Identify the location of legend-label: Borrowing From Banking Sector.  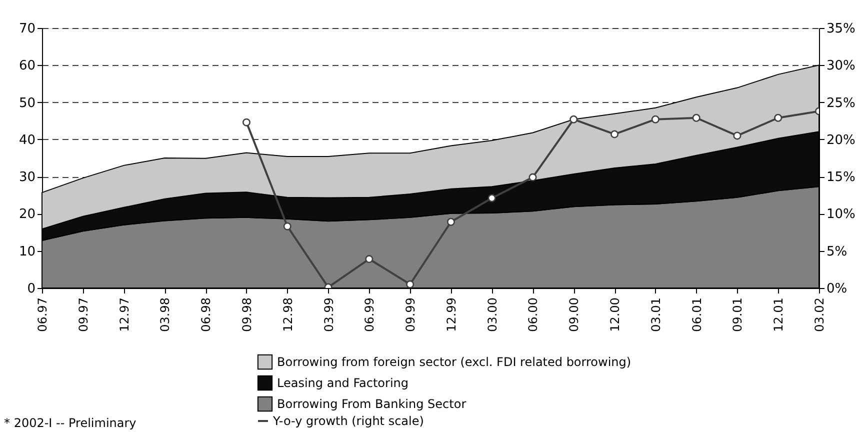
(371, 404).